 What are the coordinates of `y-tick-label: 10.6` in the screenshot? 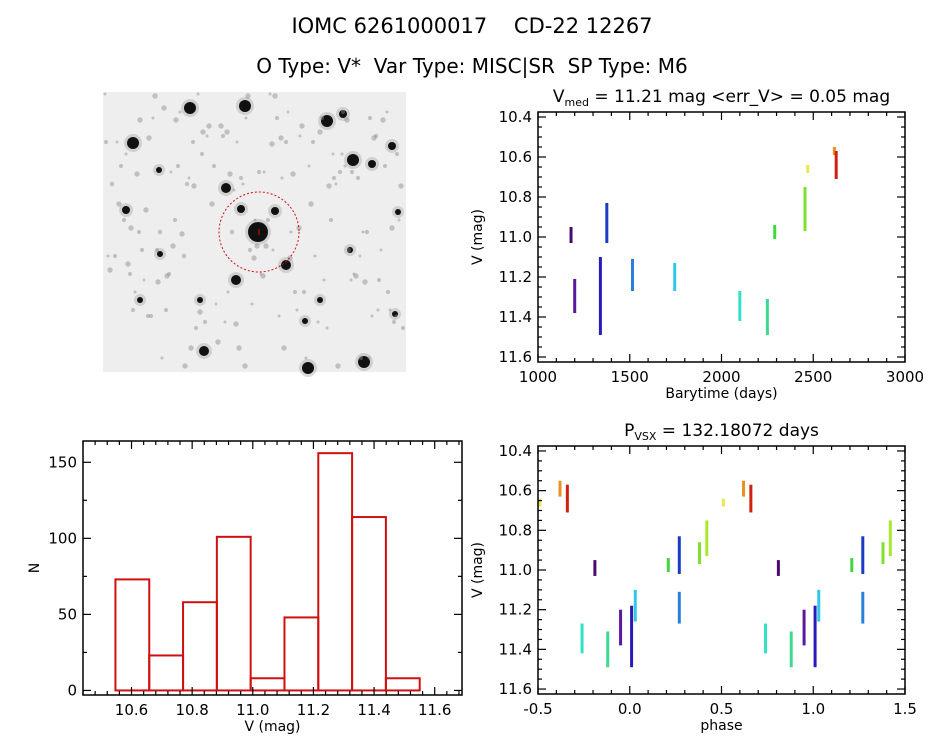 It's located at (515, 491).